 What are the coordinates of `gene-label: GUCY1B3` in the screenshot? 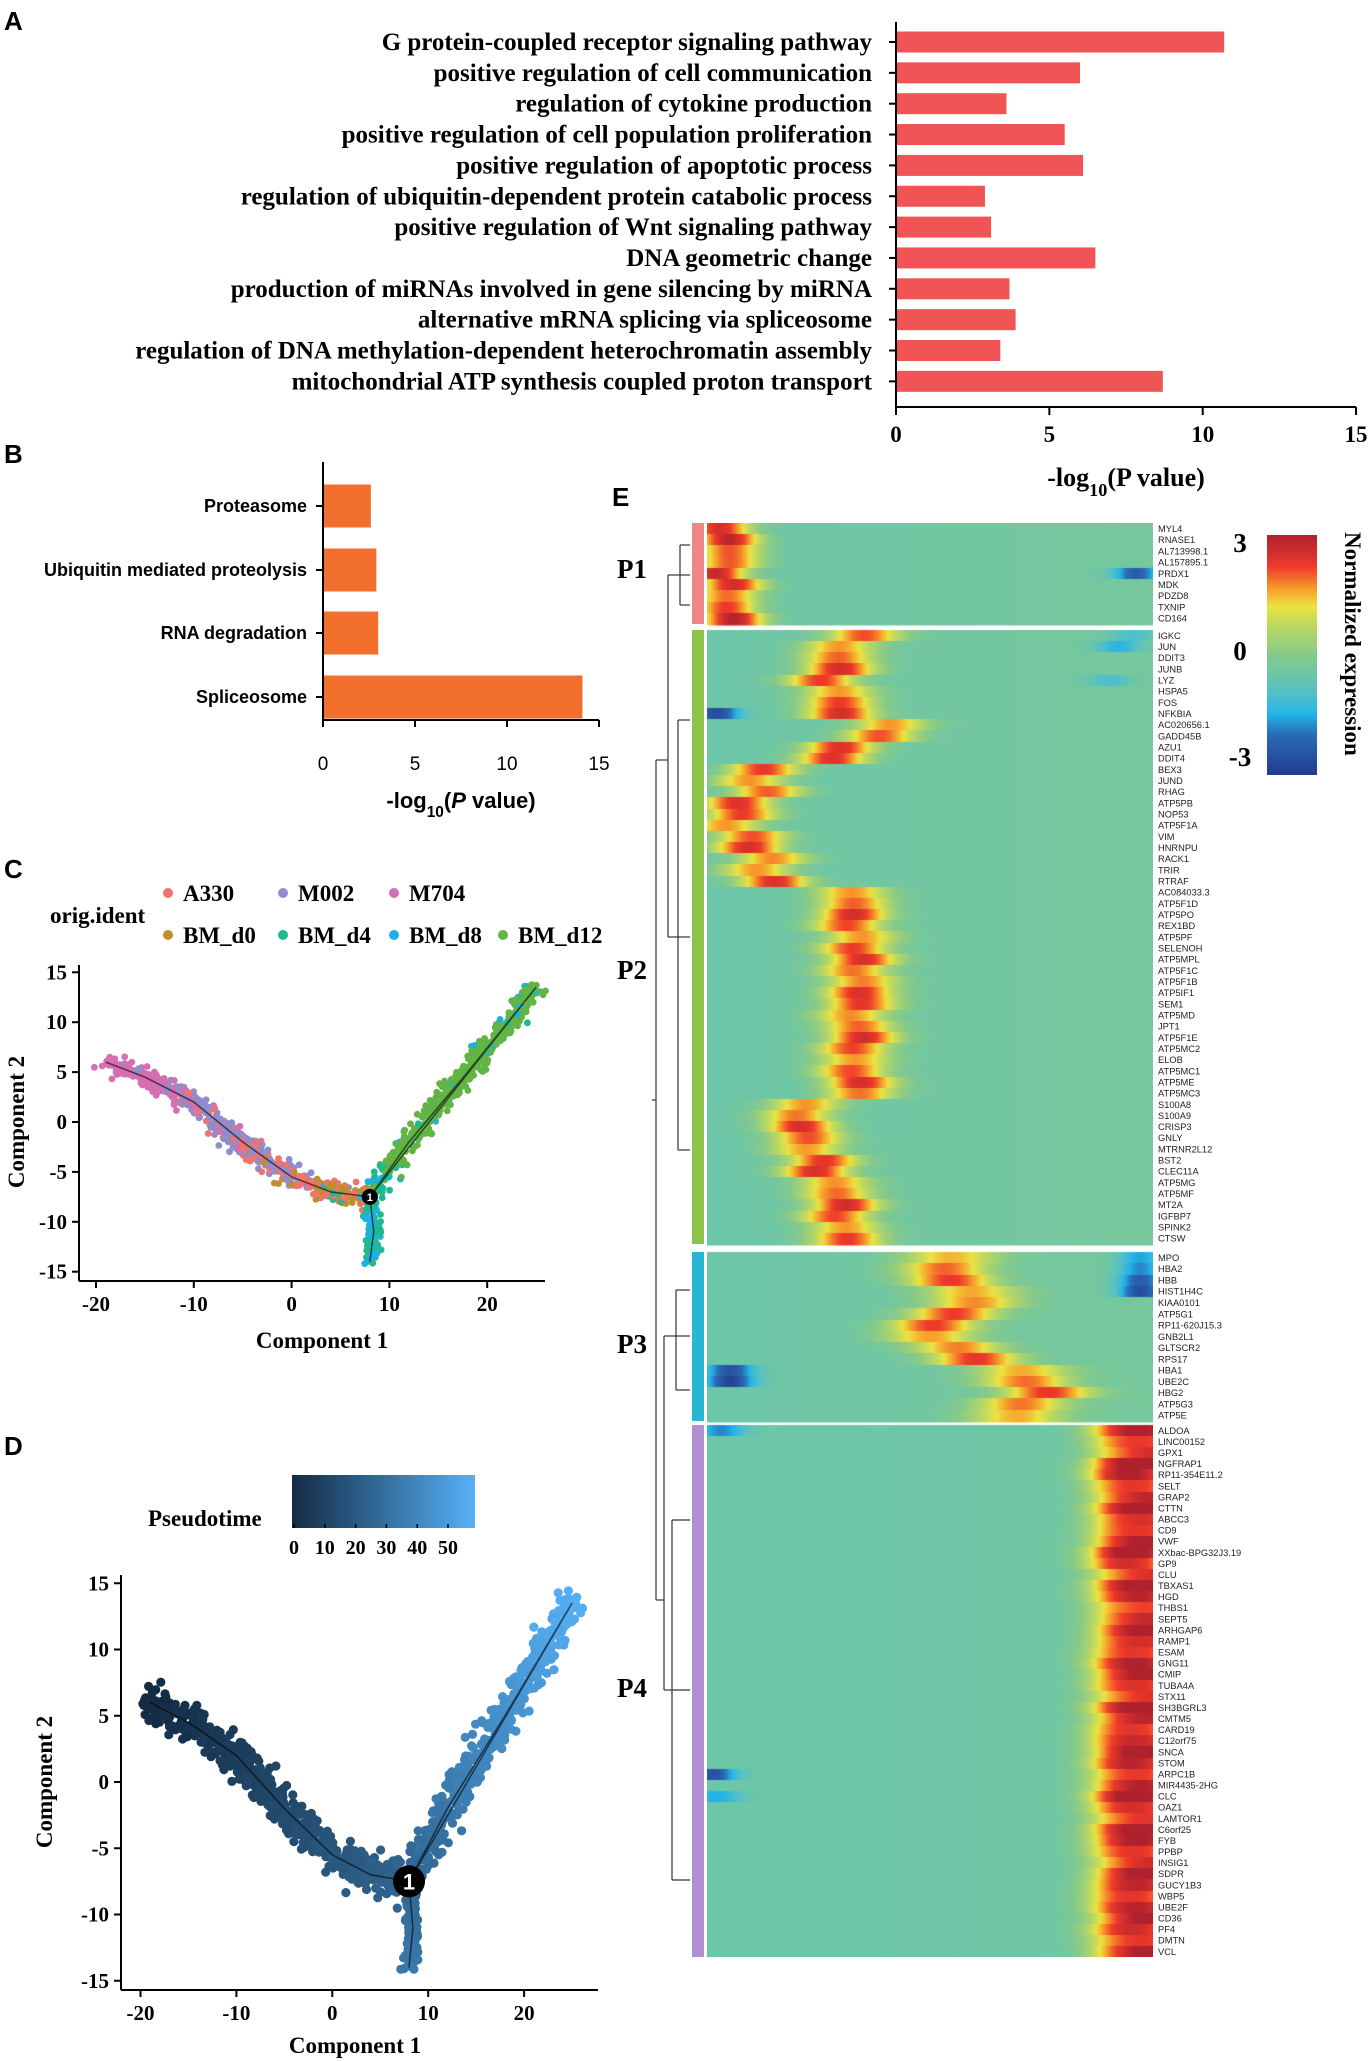 It's located at (1179, 1885).